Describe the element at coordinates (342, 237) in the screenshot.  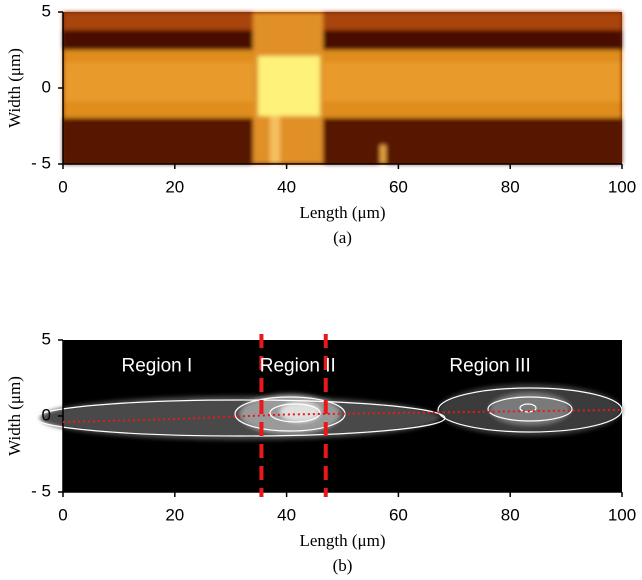
I see `caption: (a)` at that location.